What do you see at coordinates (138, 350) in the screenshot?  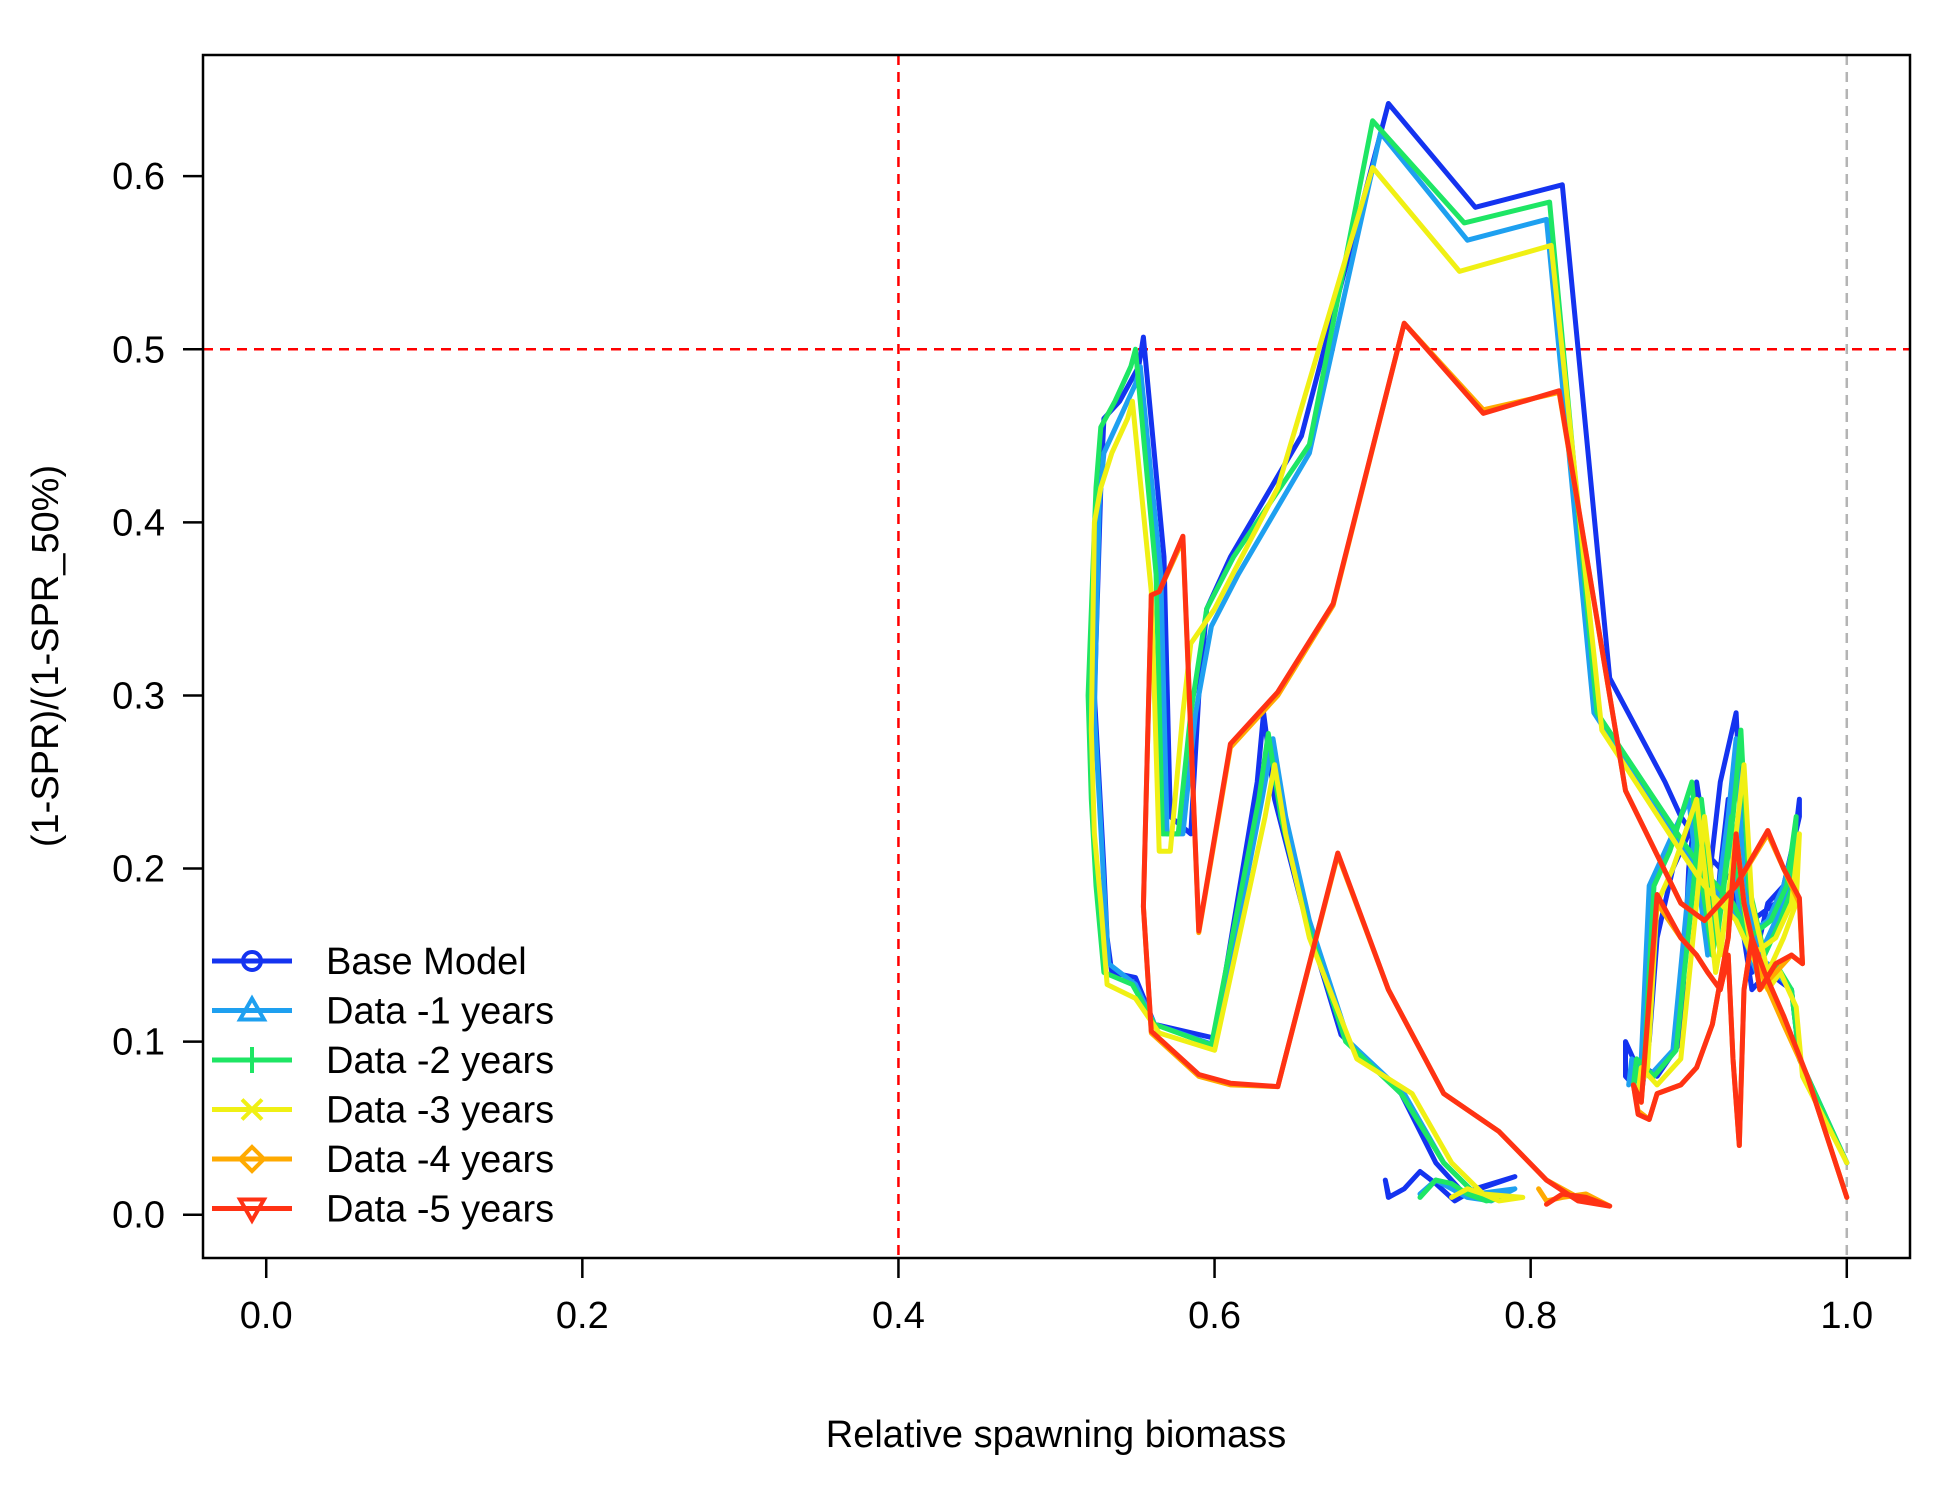 I see `y-tick-label: 0.5` at bounding box center [138, 350].